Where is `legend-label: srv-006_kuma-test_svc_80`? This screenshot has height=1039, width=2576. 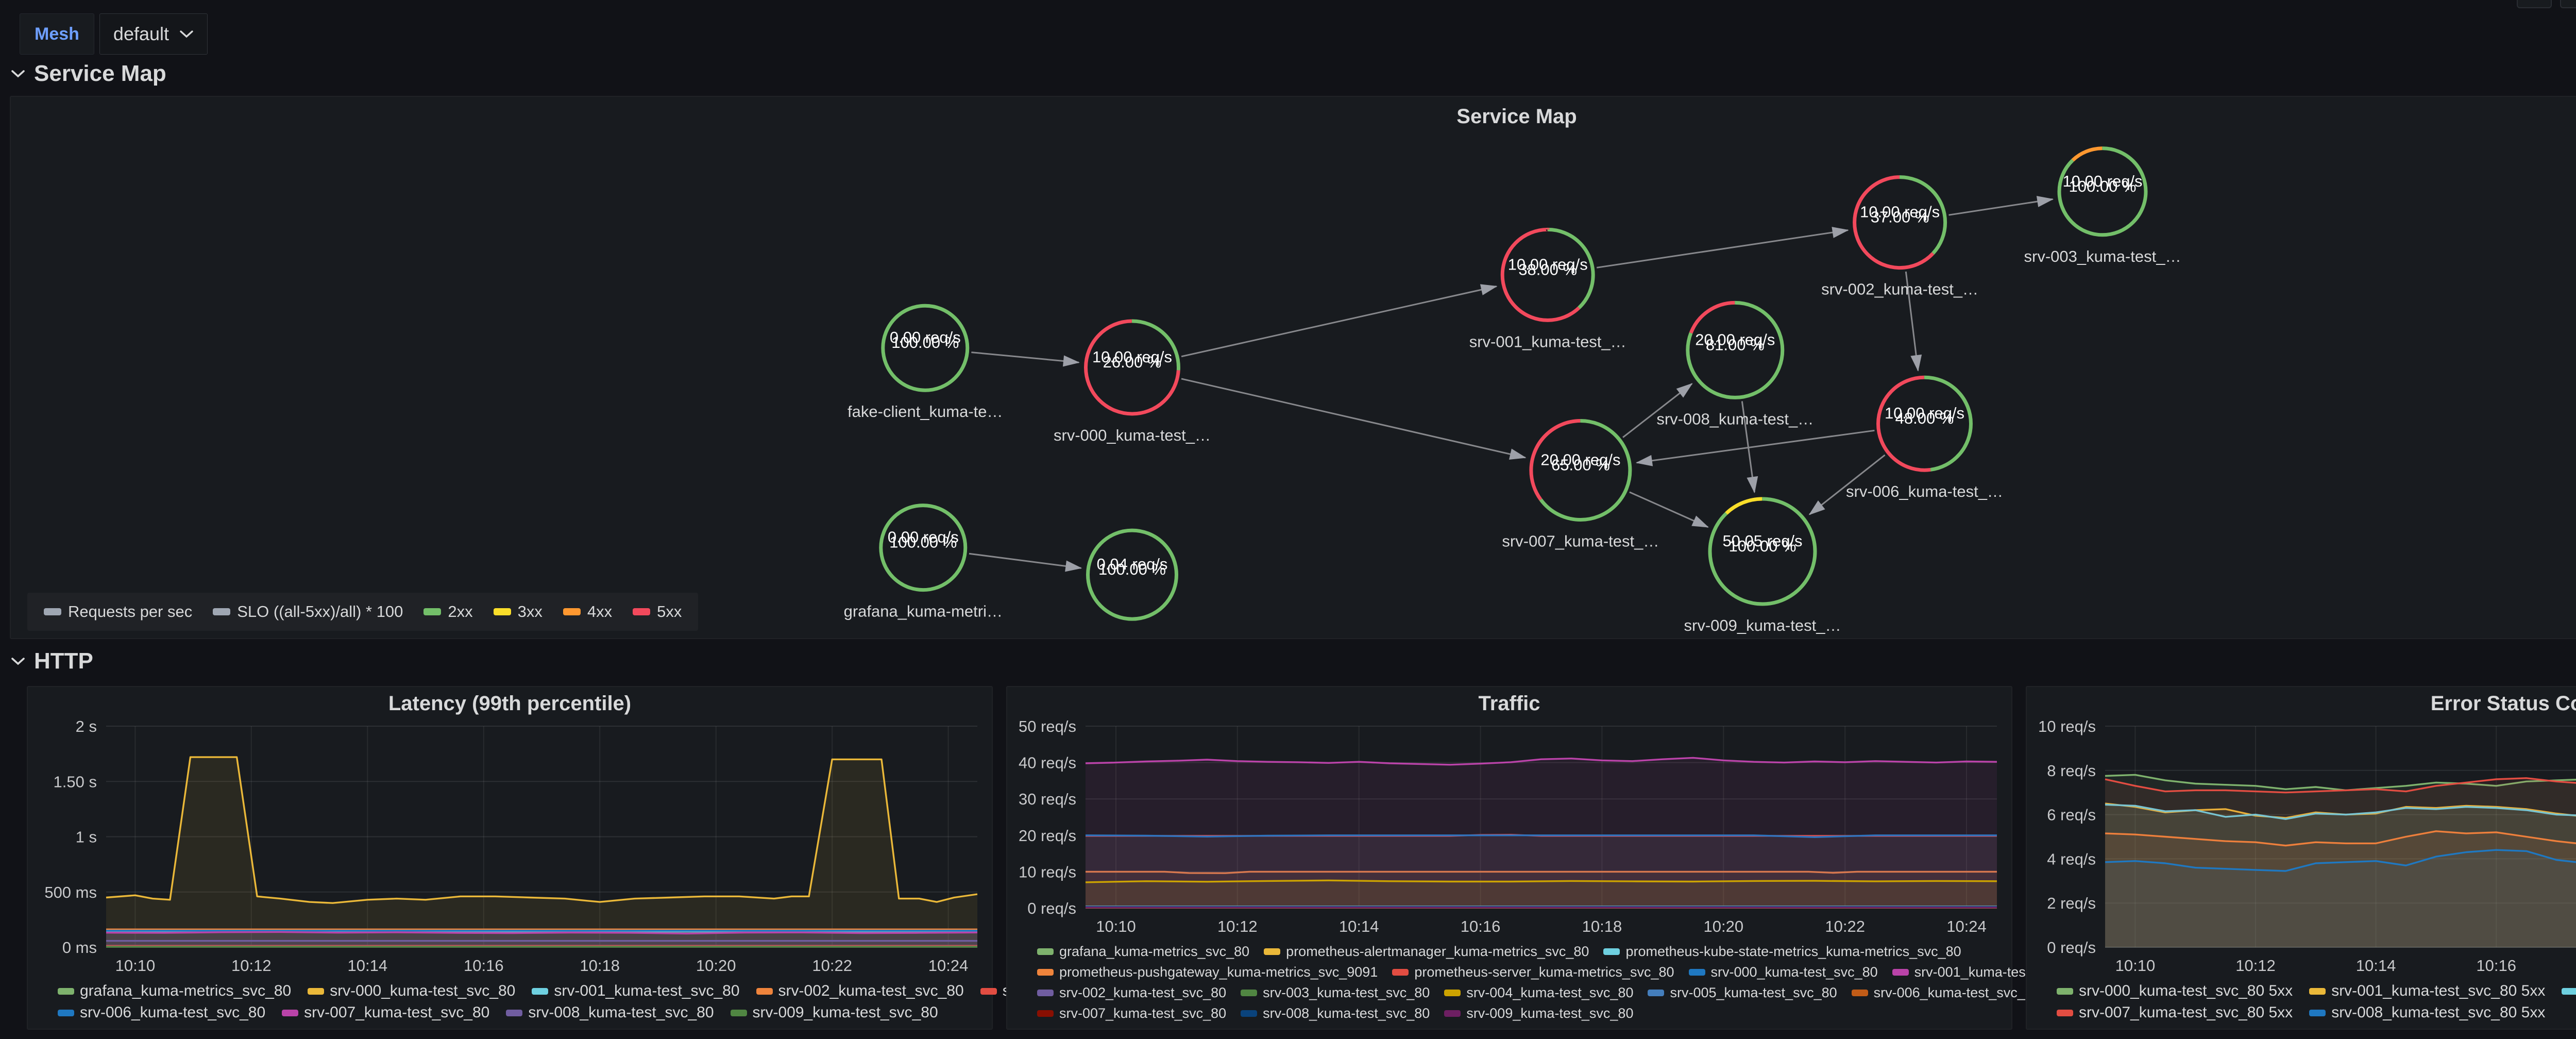 legend-label: srv-006_kuma-test_svc_80 is located at coordinates (173, 1012).